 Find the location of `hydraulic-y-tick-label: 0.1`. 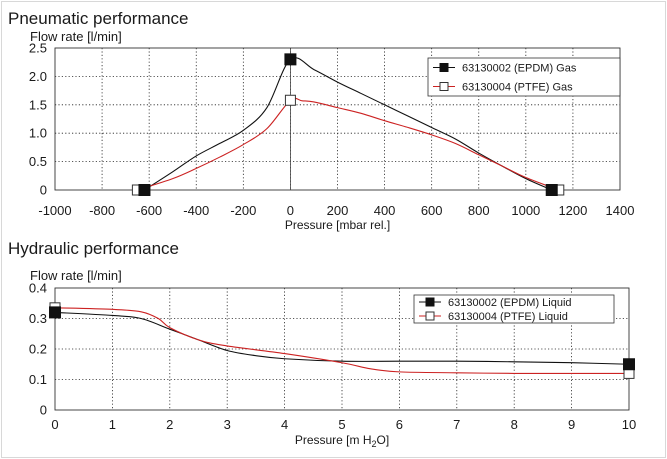

hydraulic-y-tick-label: 0.1 is located at coordinates (38, 379).